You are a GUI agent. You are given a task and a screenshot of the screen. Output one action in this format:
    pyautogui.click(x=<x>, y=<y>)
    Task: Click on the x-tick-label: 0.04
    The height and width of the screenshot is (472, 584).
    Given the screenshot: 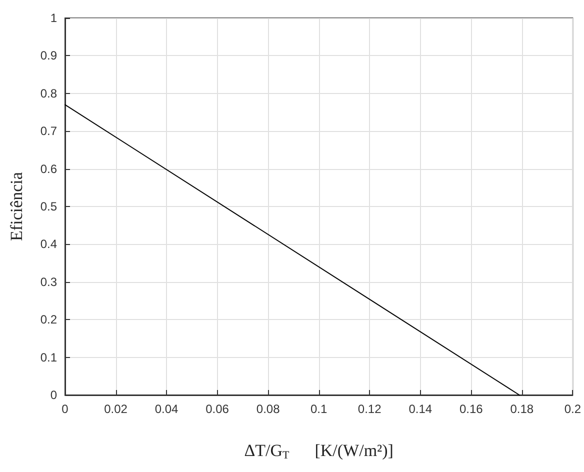 What is the action you would take?
    pyautogui.click(x=166, y=409)
    